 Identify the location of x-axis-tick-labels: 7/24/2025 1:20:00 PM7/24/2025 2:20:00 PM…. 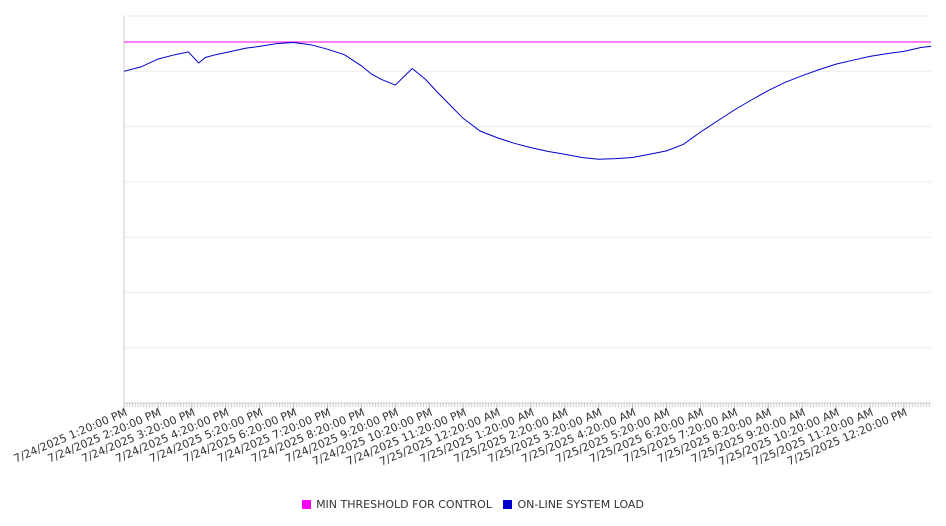
(460, 435).